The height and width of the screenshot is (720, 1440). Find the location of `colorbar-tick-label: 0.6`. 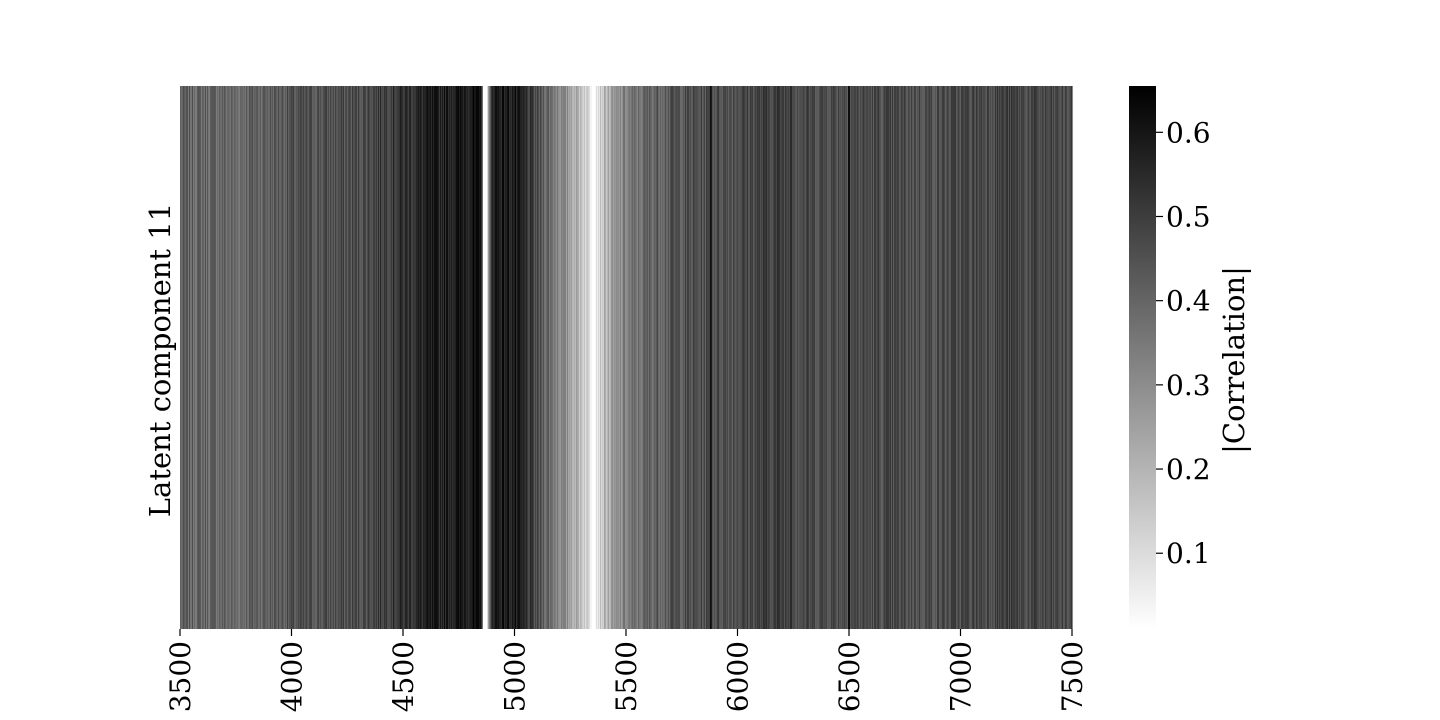

colorbar-tick-label: 0.6 is located at coordinates (1188, 132).